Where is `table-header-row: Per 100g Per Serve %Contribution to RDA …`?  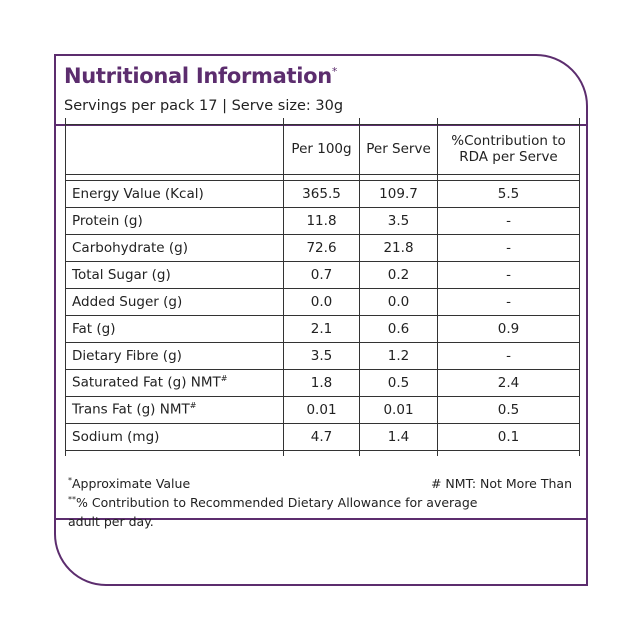
table-header-row: Per 100g Per Serve %Contribution to RDA … is located at coordinates (322, 149).